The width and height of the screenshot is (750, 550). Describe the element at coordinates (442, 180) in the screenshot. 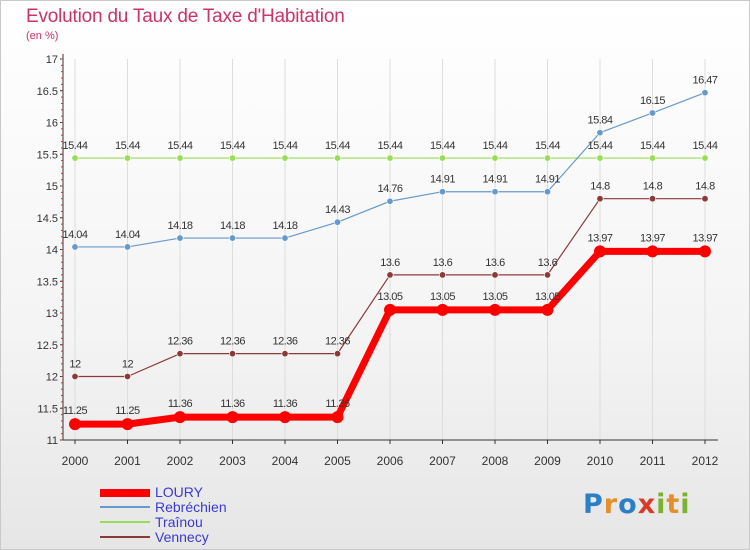

I see `data-label-rebrechien: 14.91` at that location.